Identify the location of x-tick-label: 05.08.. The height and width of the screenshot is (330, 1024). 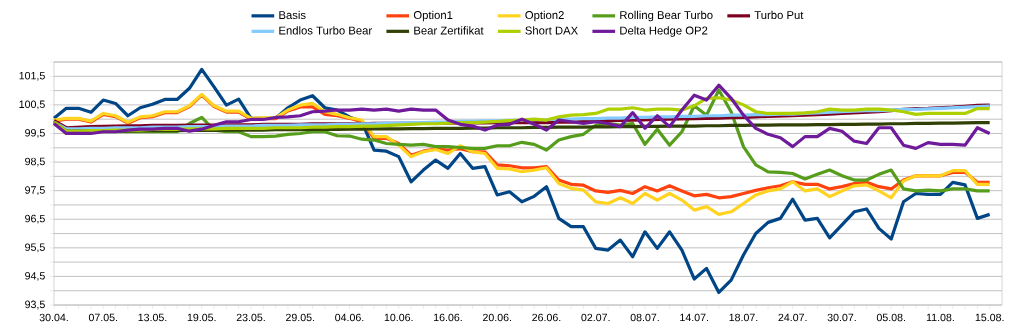
(890, 317).